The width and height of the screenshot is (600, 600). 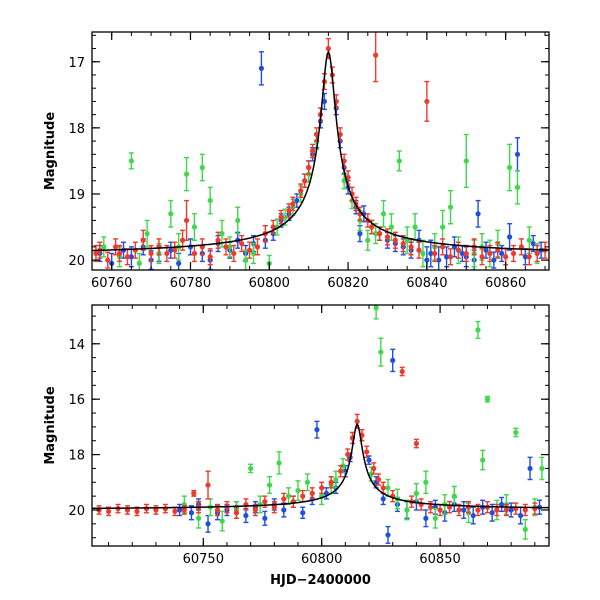 I want to click on x-tick-label: 60760, so click(x=111, y=283).